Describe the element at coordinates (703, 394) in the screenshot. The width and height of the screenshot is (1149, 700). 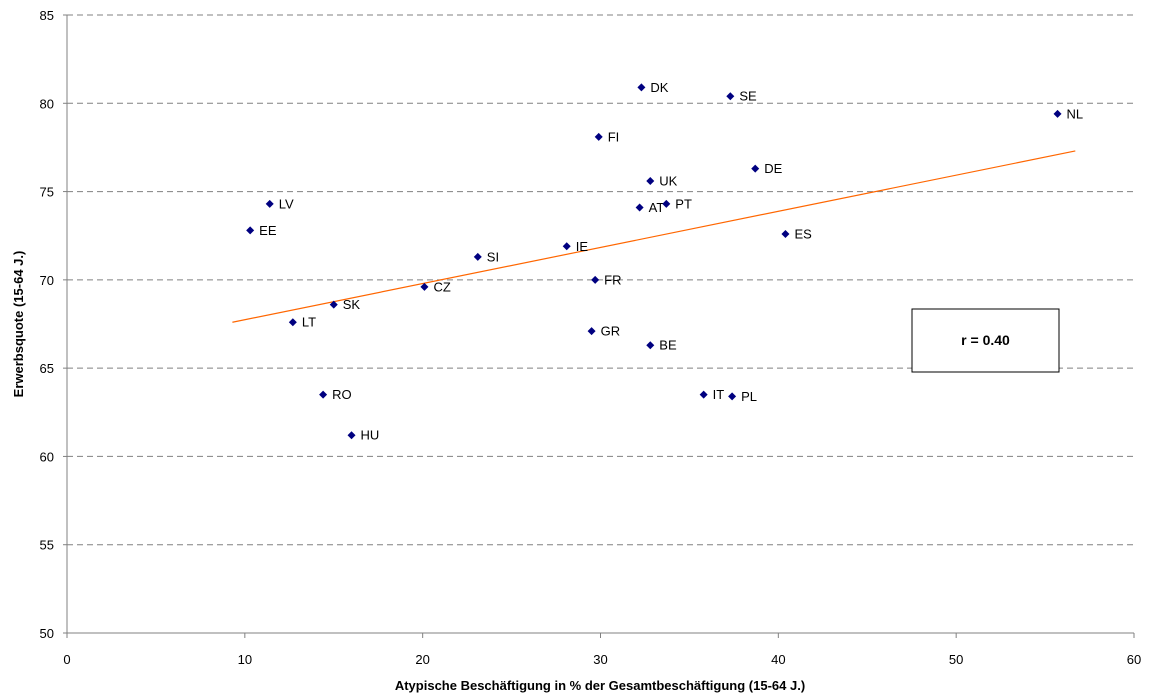
I see `data-point-it` at that location.